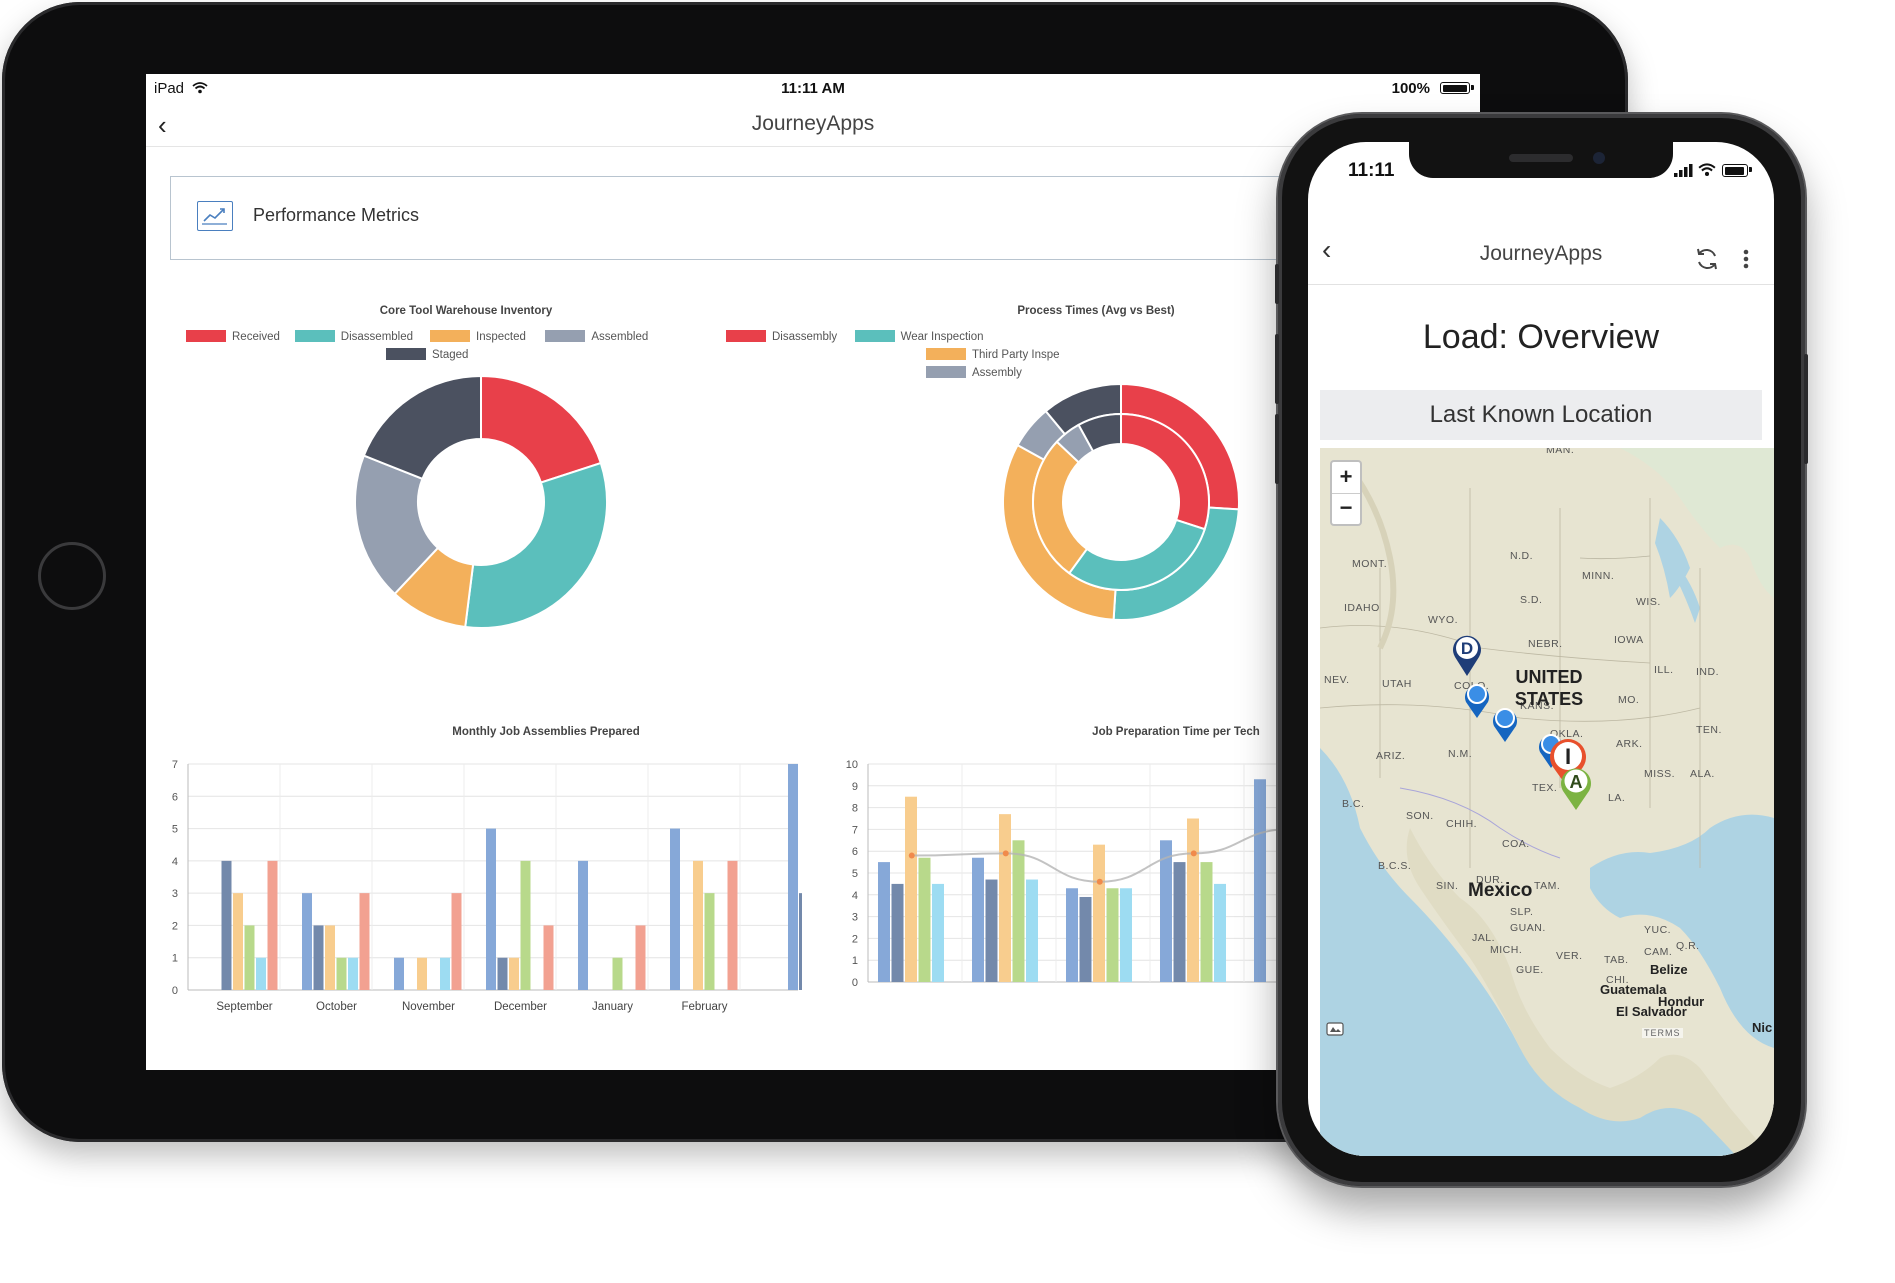 This screenshot has height=1283, width=1895. I want to click on legend-item: Third Party Inspe, so click(993, 354).